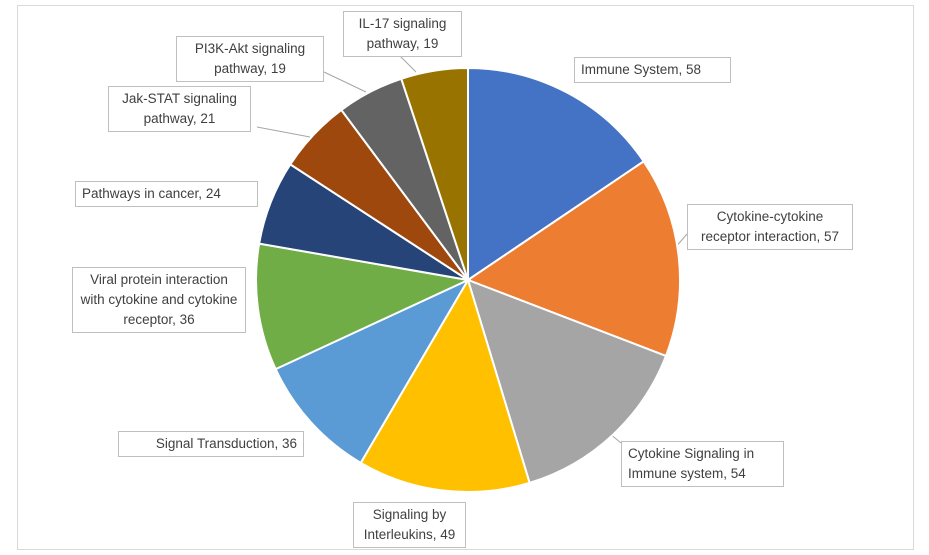  I want to click on data-label-4: Signal Transduction, 36, so click(211, 444).